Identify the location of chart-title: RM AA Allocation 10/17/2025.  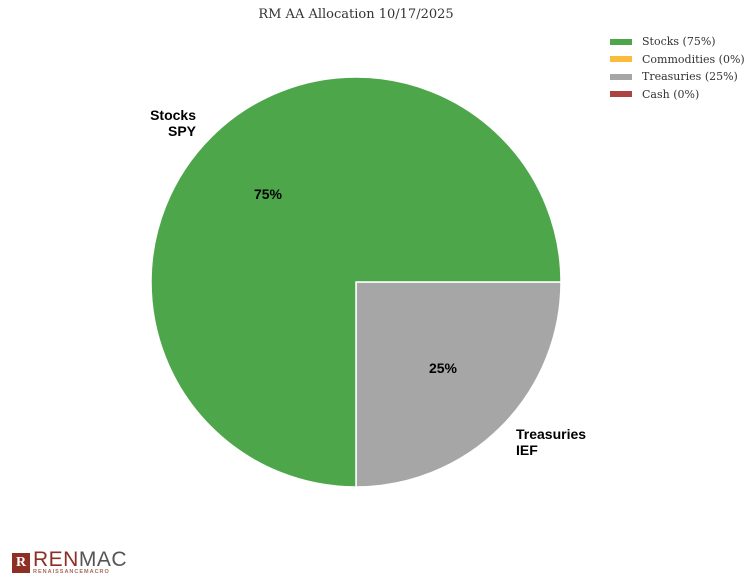
(356, 14).